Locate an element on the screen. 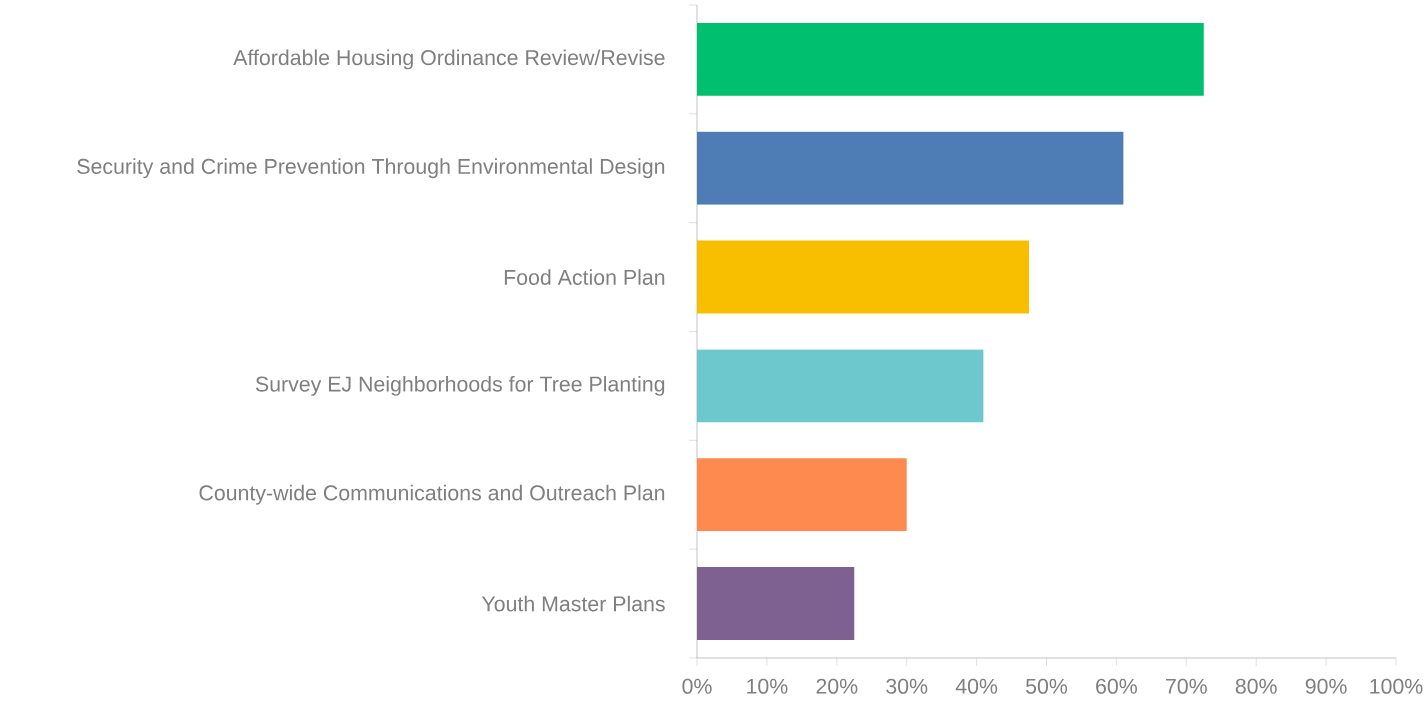 This screenshot has width=1425, height=703. x-tick-label: 0% is located at coordinates (697, 686).